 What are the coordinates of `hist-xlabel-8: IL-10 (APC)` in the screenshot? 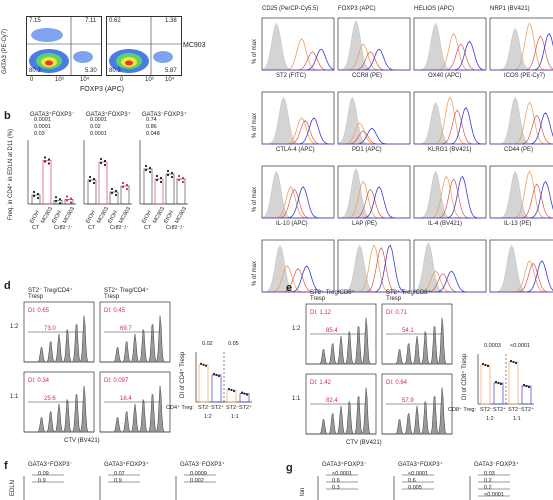 It's located at (292, 224).